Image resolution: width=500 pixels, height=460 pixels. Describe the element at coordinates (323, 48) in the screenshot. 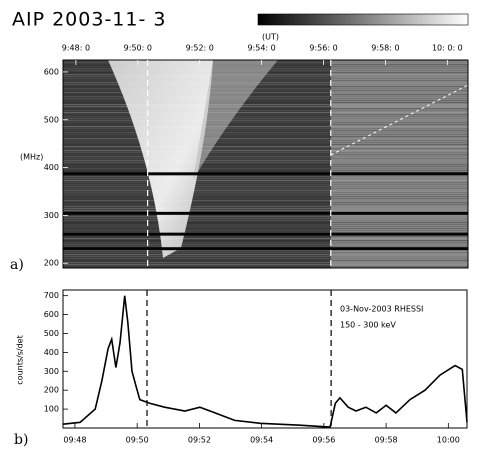

I see `x-tick-label: 9:56: 0` at that location.